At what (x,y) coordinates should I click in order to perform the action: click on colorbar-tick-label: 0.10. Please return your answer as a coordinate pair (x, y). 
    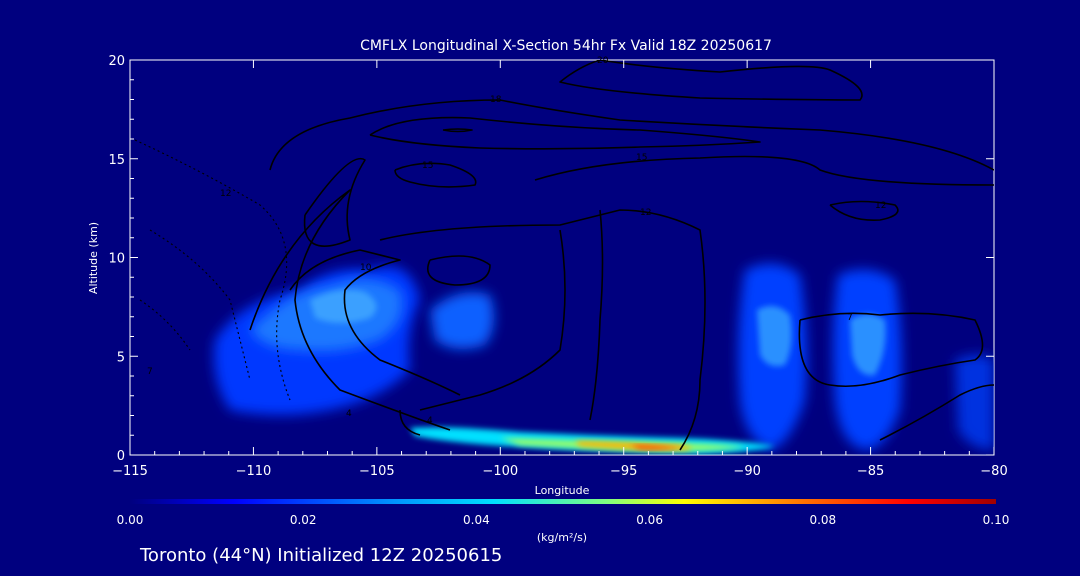
    Looking at the image, I should click on (996, 520).